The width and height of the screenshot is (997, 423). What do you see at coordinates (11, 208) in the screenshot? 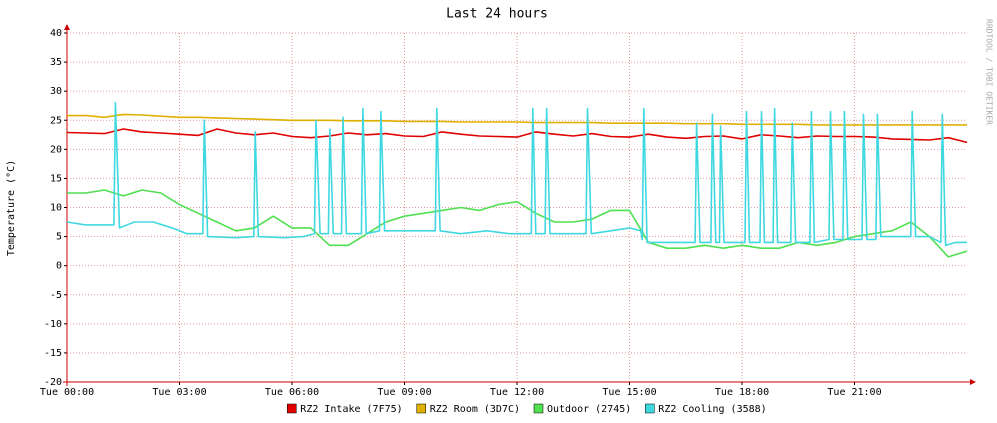
I see `y-axis-label: Temperature (°C)` at bounding box center [11, 208].